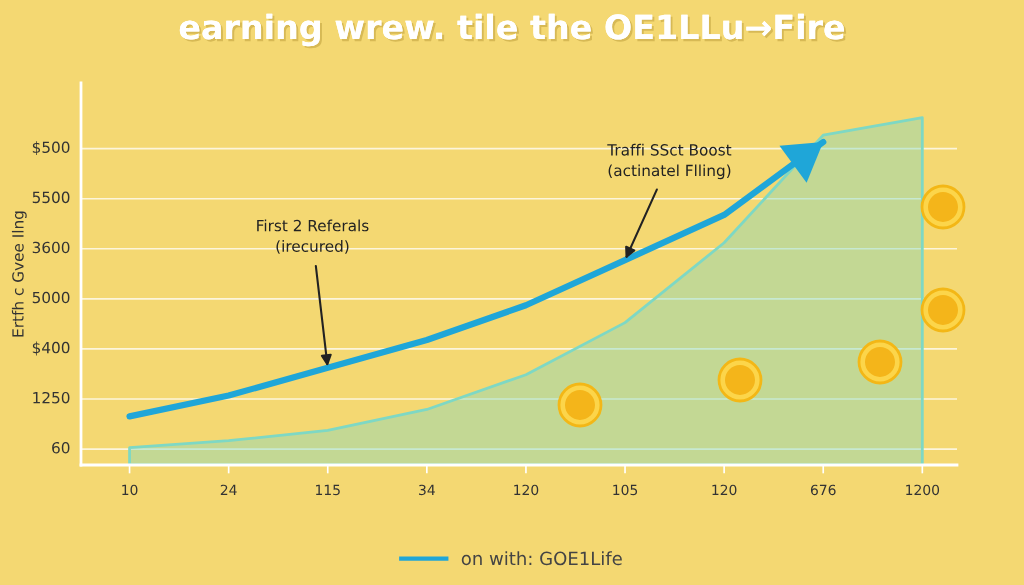 This screenshot has width=1024, height=585. What do you see at coordinates (669, 161) in the screenshot?
I see `annotation: Traffi SSct Boost (actinatel Flling)` at bounding box center [669, 161].